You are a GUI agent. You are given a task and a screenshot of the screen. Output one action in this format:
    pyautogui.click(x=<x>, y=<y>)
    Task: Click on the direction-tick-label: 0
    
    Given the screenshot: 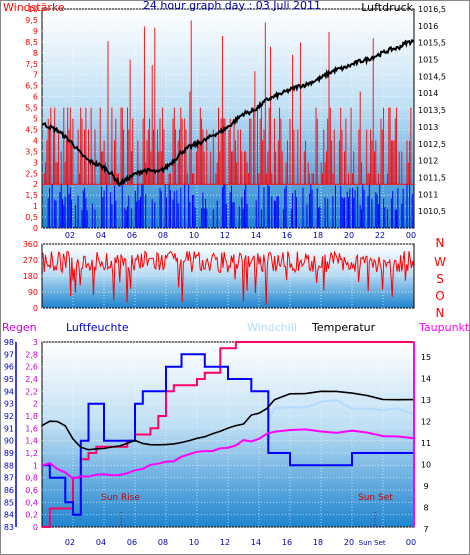 What is the action you would take?
    pyautogui.click(x=35, y=308)
    